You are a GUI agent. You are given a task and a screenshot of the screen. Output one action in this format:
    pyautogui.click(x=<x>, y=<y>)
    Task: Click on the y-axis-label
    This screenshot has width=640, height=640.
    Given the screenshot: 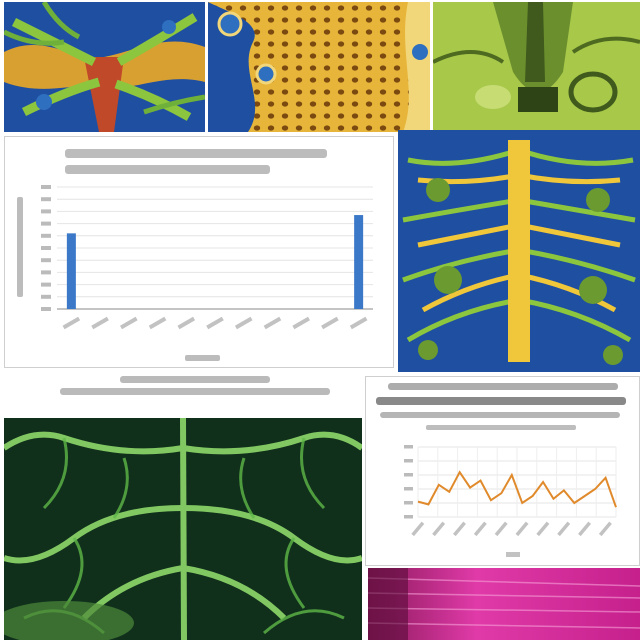 What is the action you would take?
    pyautogui.click(x=20, y=247)
    